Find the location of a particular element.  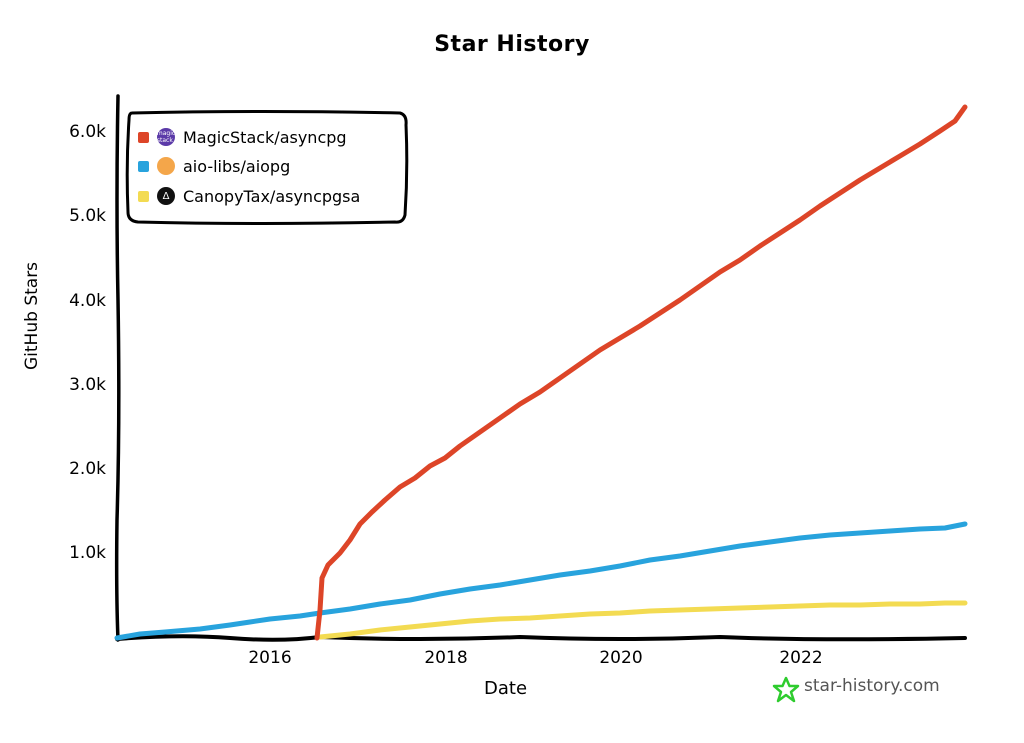

y-tick-label: 2.0k is located at coordinates (87, 469).